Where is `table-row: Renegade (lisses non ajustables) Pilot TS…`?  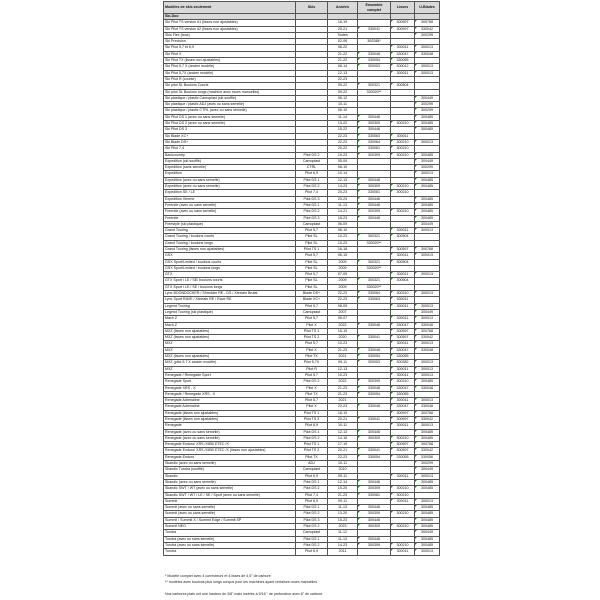
table-row: Renegade (lisses non ajustables) Pilot TS… is located at coordinates (301, 419).